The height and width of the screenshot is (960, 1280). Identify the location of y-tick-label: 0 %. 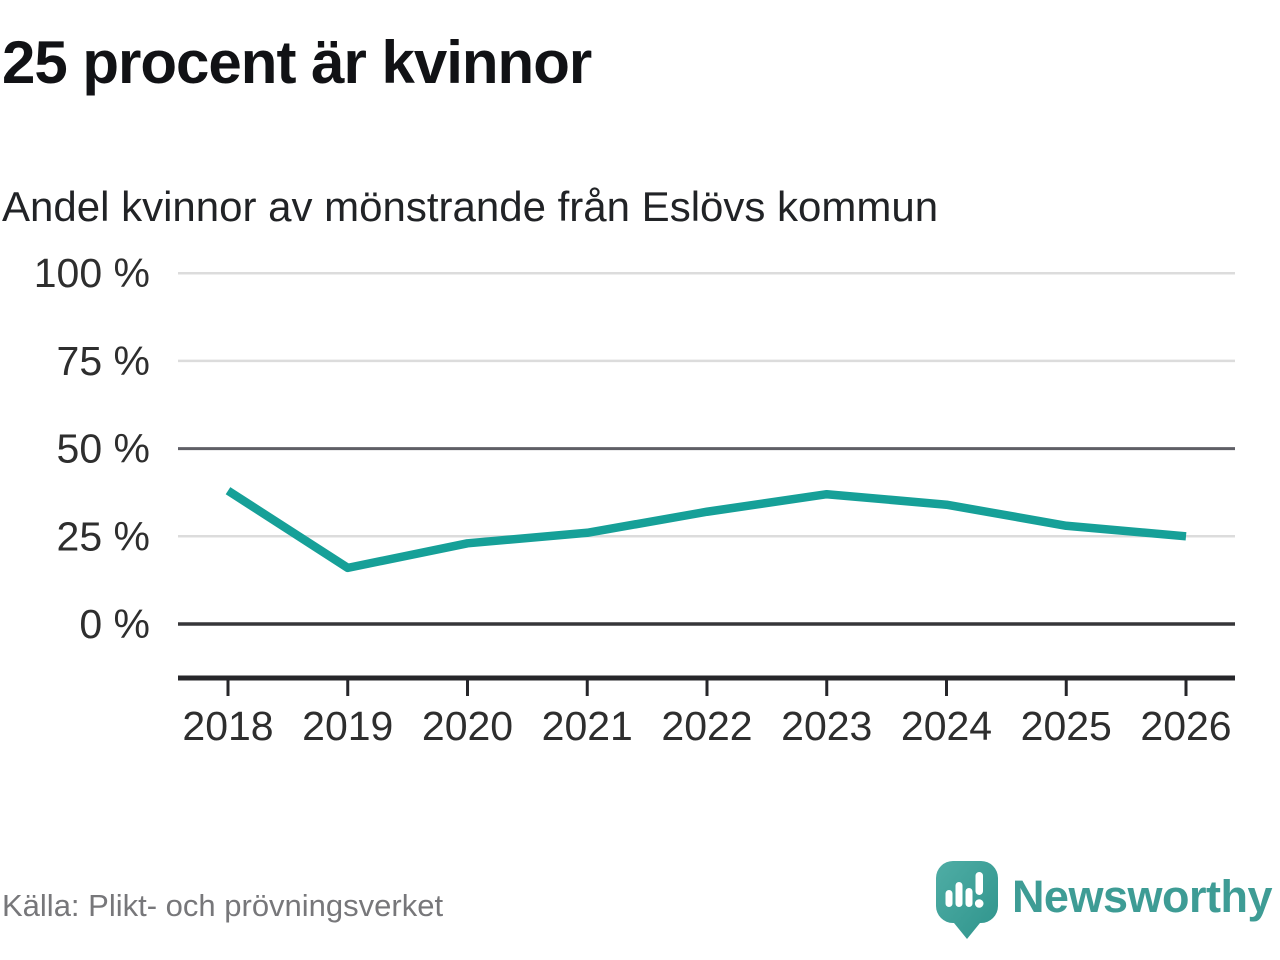
(114, 624).